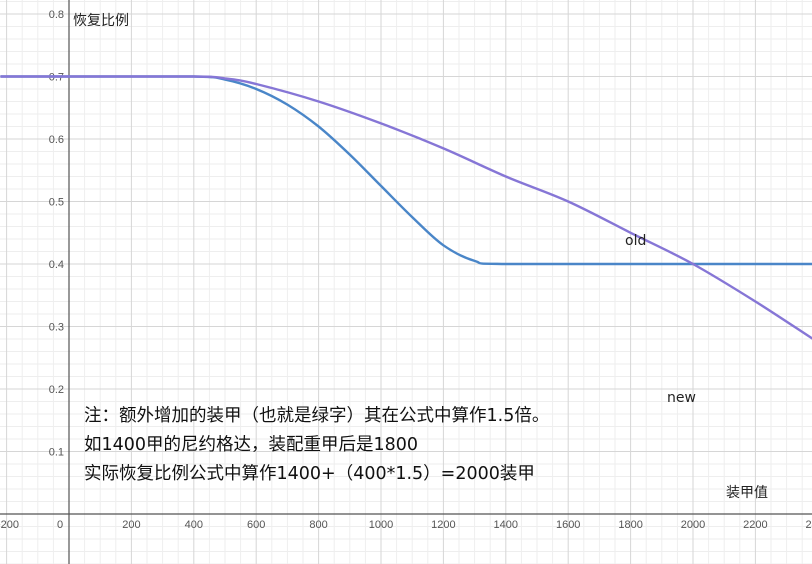 This screenshot has width=812, height=564. I want to click on note-line-1: 注：额外增加的装甲（也就是绿字）其在公式中算作1.5倍。, so click(317, 416).